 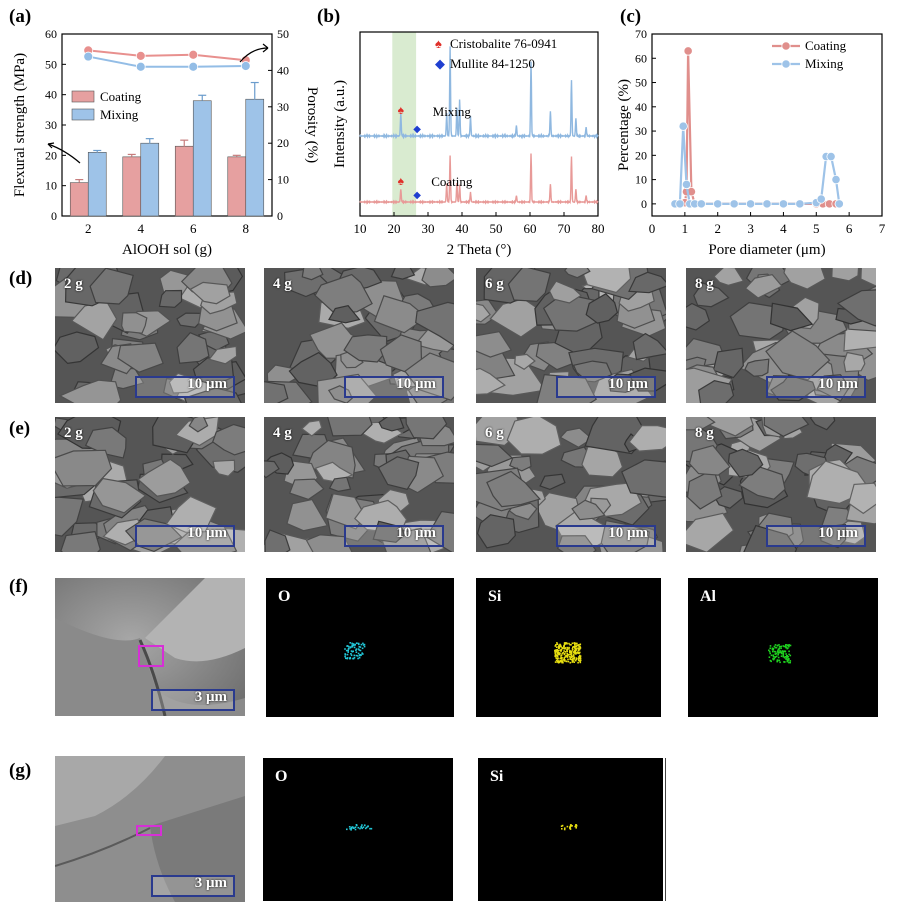 I want to click on row-d-sem-3: 6 g 10 μm, so click(x=571, y=335).